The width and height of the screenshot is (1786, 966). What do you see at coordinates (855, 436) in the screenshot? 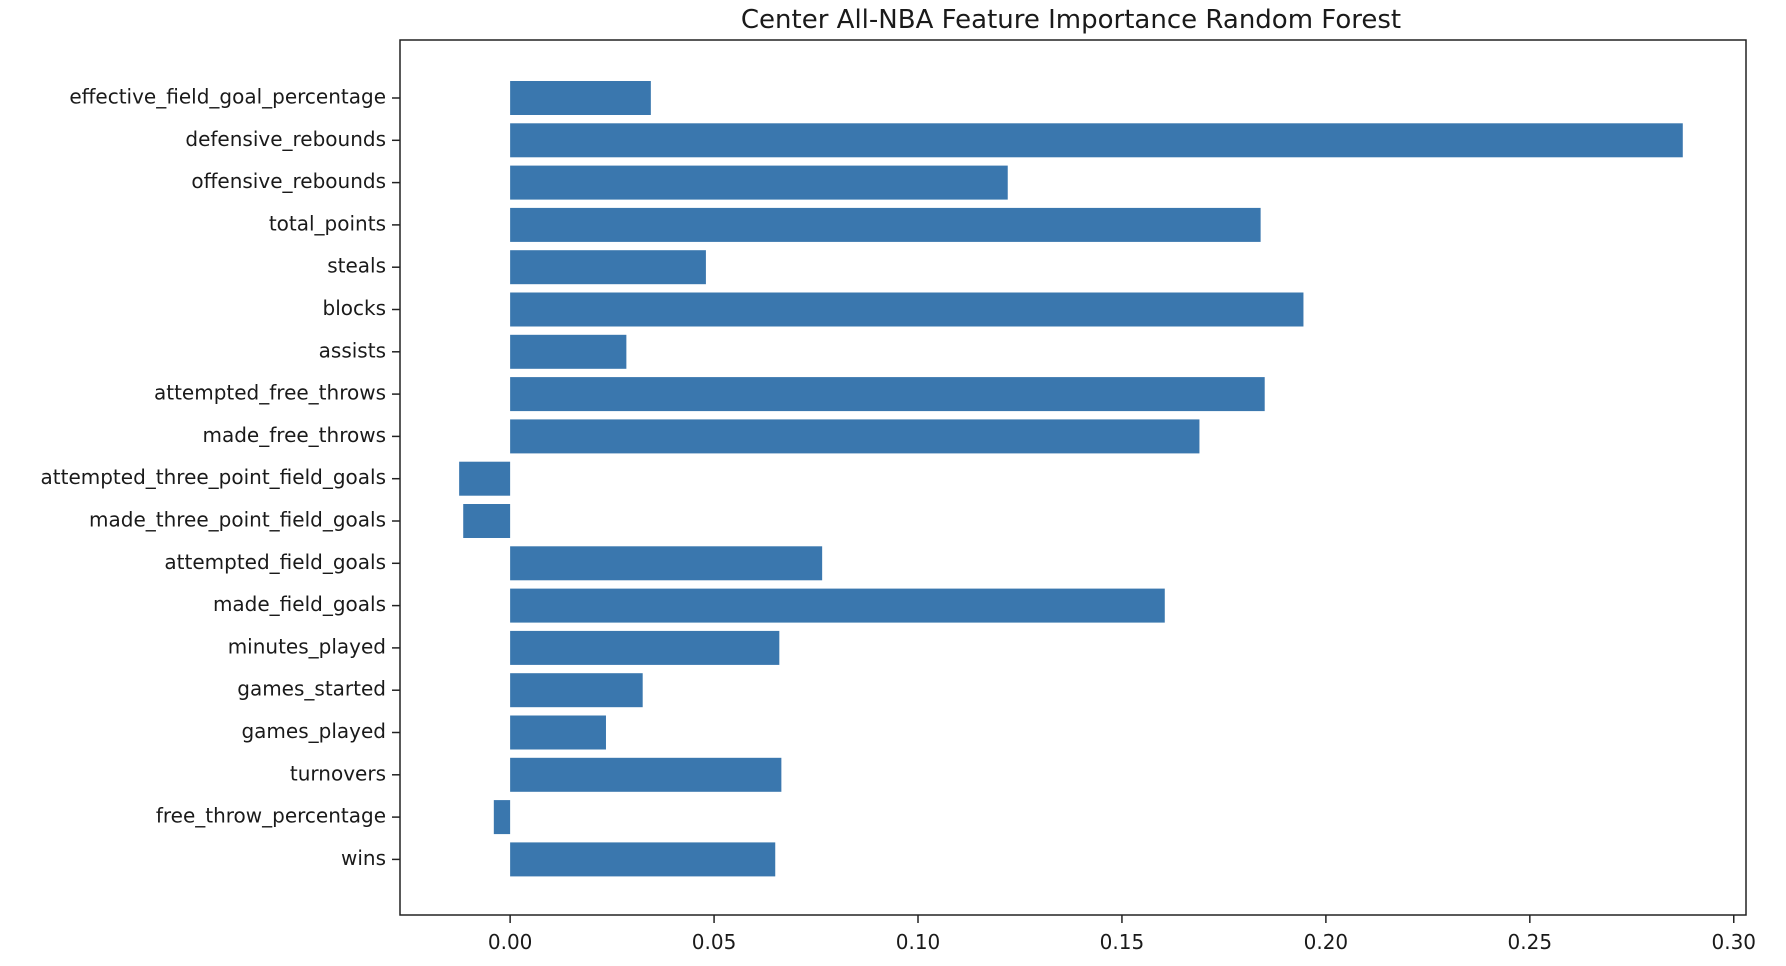
I see `bar-made-free-throws` at bounding box center [855, 436].